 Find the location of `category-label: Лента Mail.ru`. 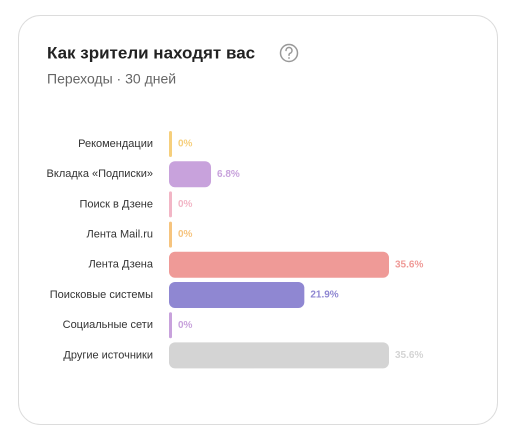

category-label: Лента Mail.ru is located at coordinates (119, 235).